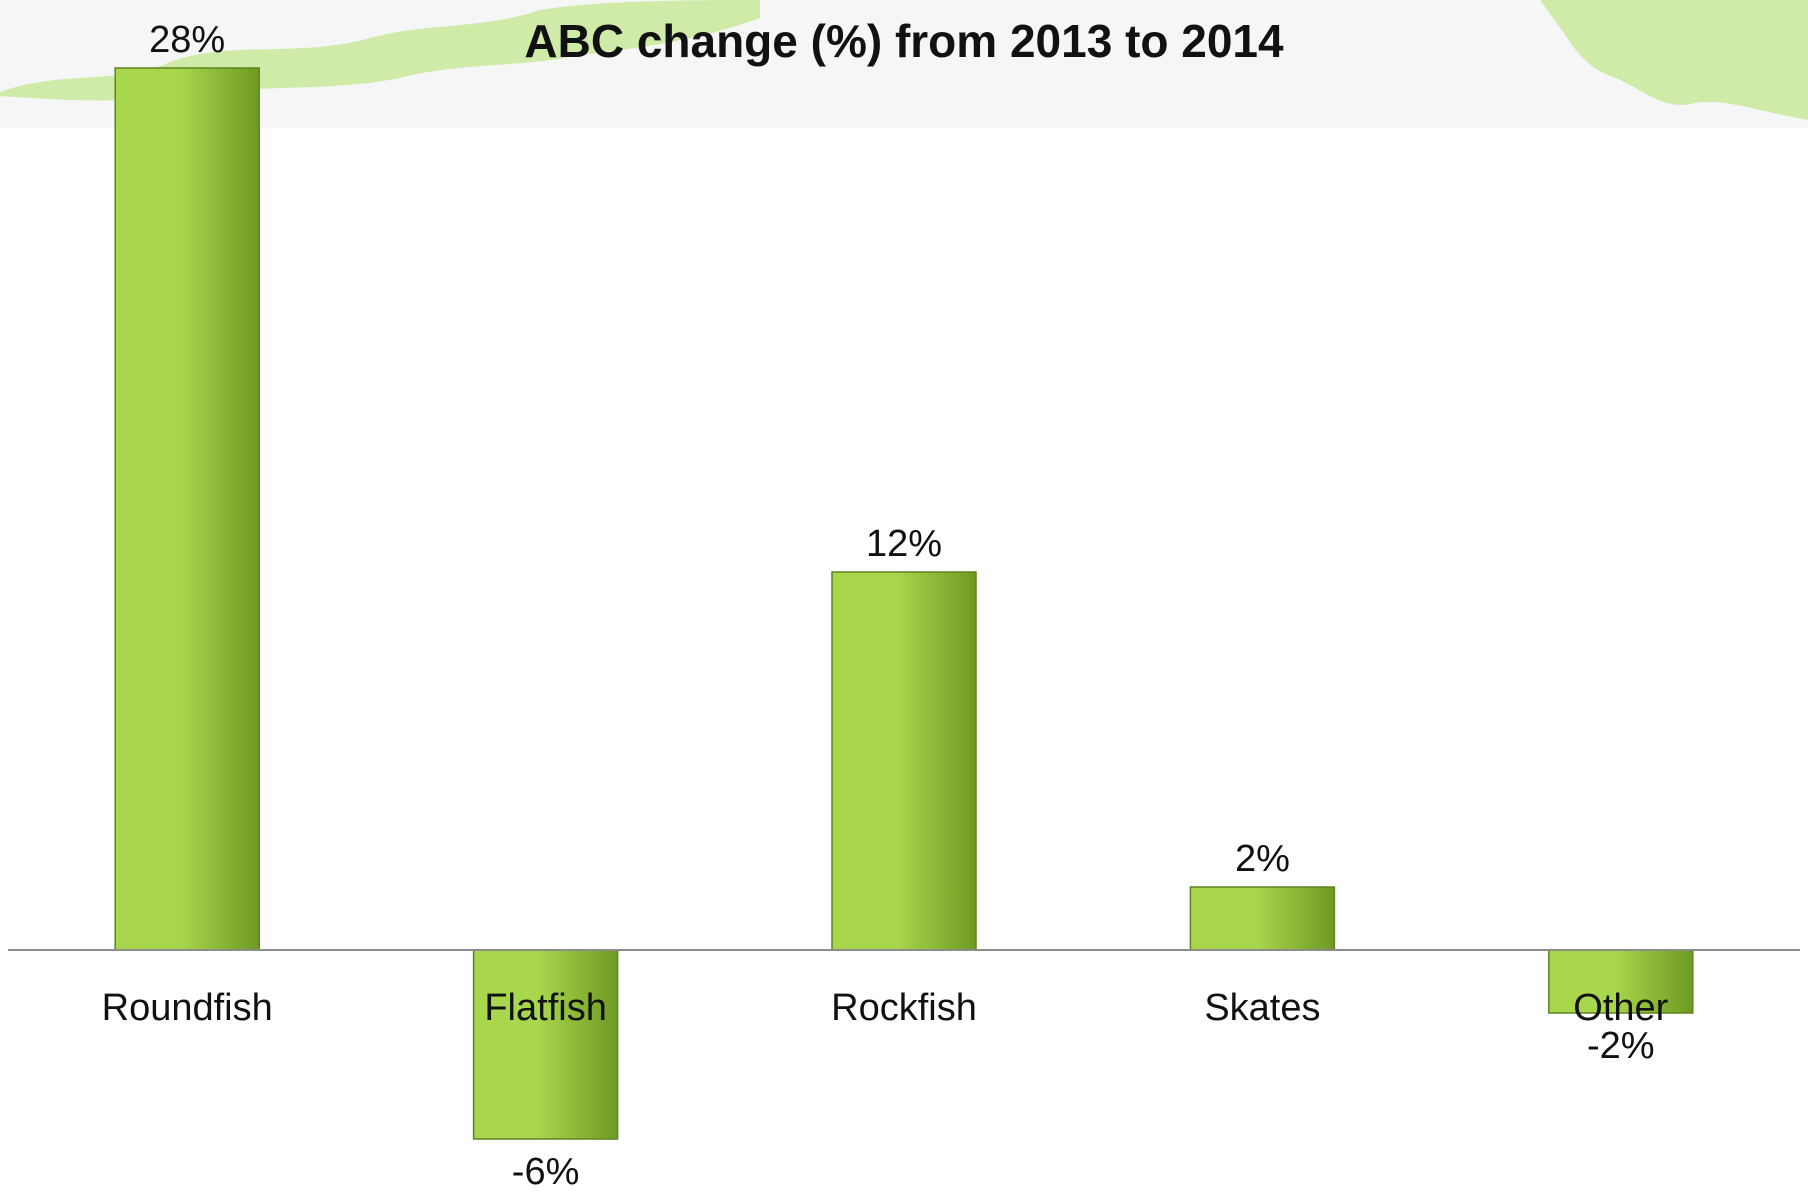 The height and width of the screenshot is (1204, 1808). I want to click on category-label: Skates, so click(1262, 1008).